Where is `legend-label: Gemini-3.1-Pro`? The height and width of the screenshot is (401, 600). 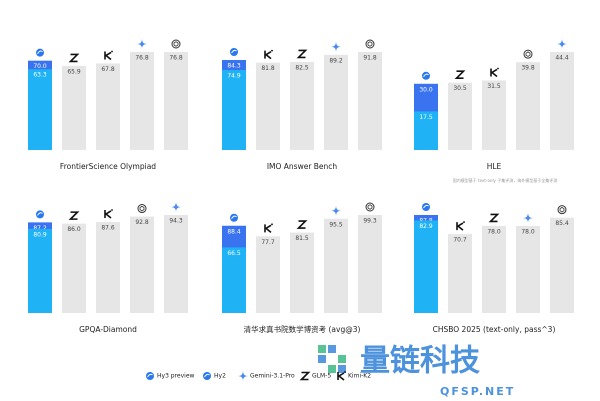 legend-label: Gemini-3.1-Pro is located at coordinates (272, 376).